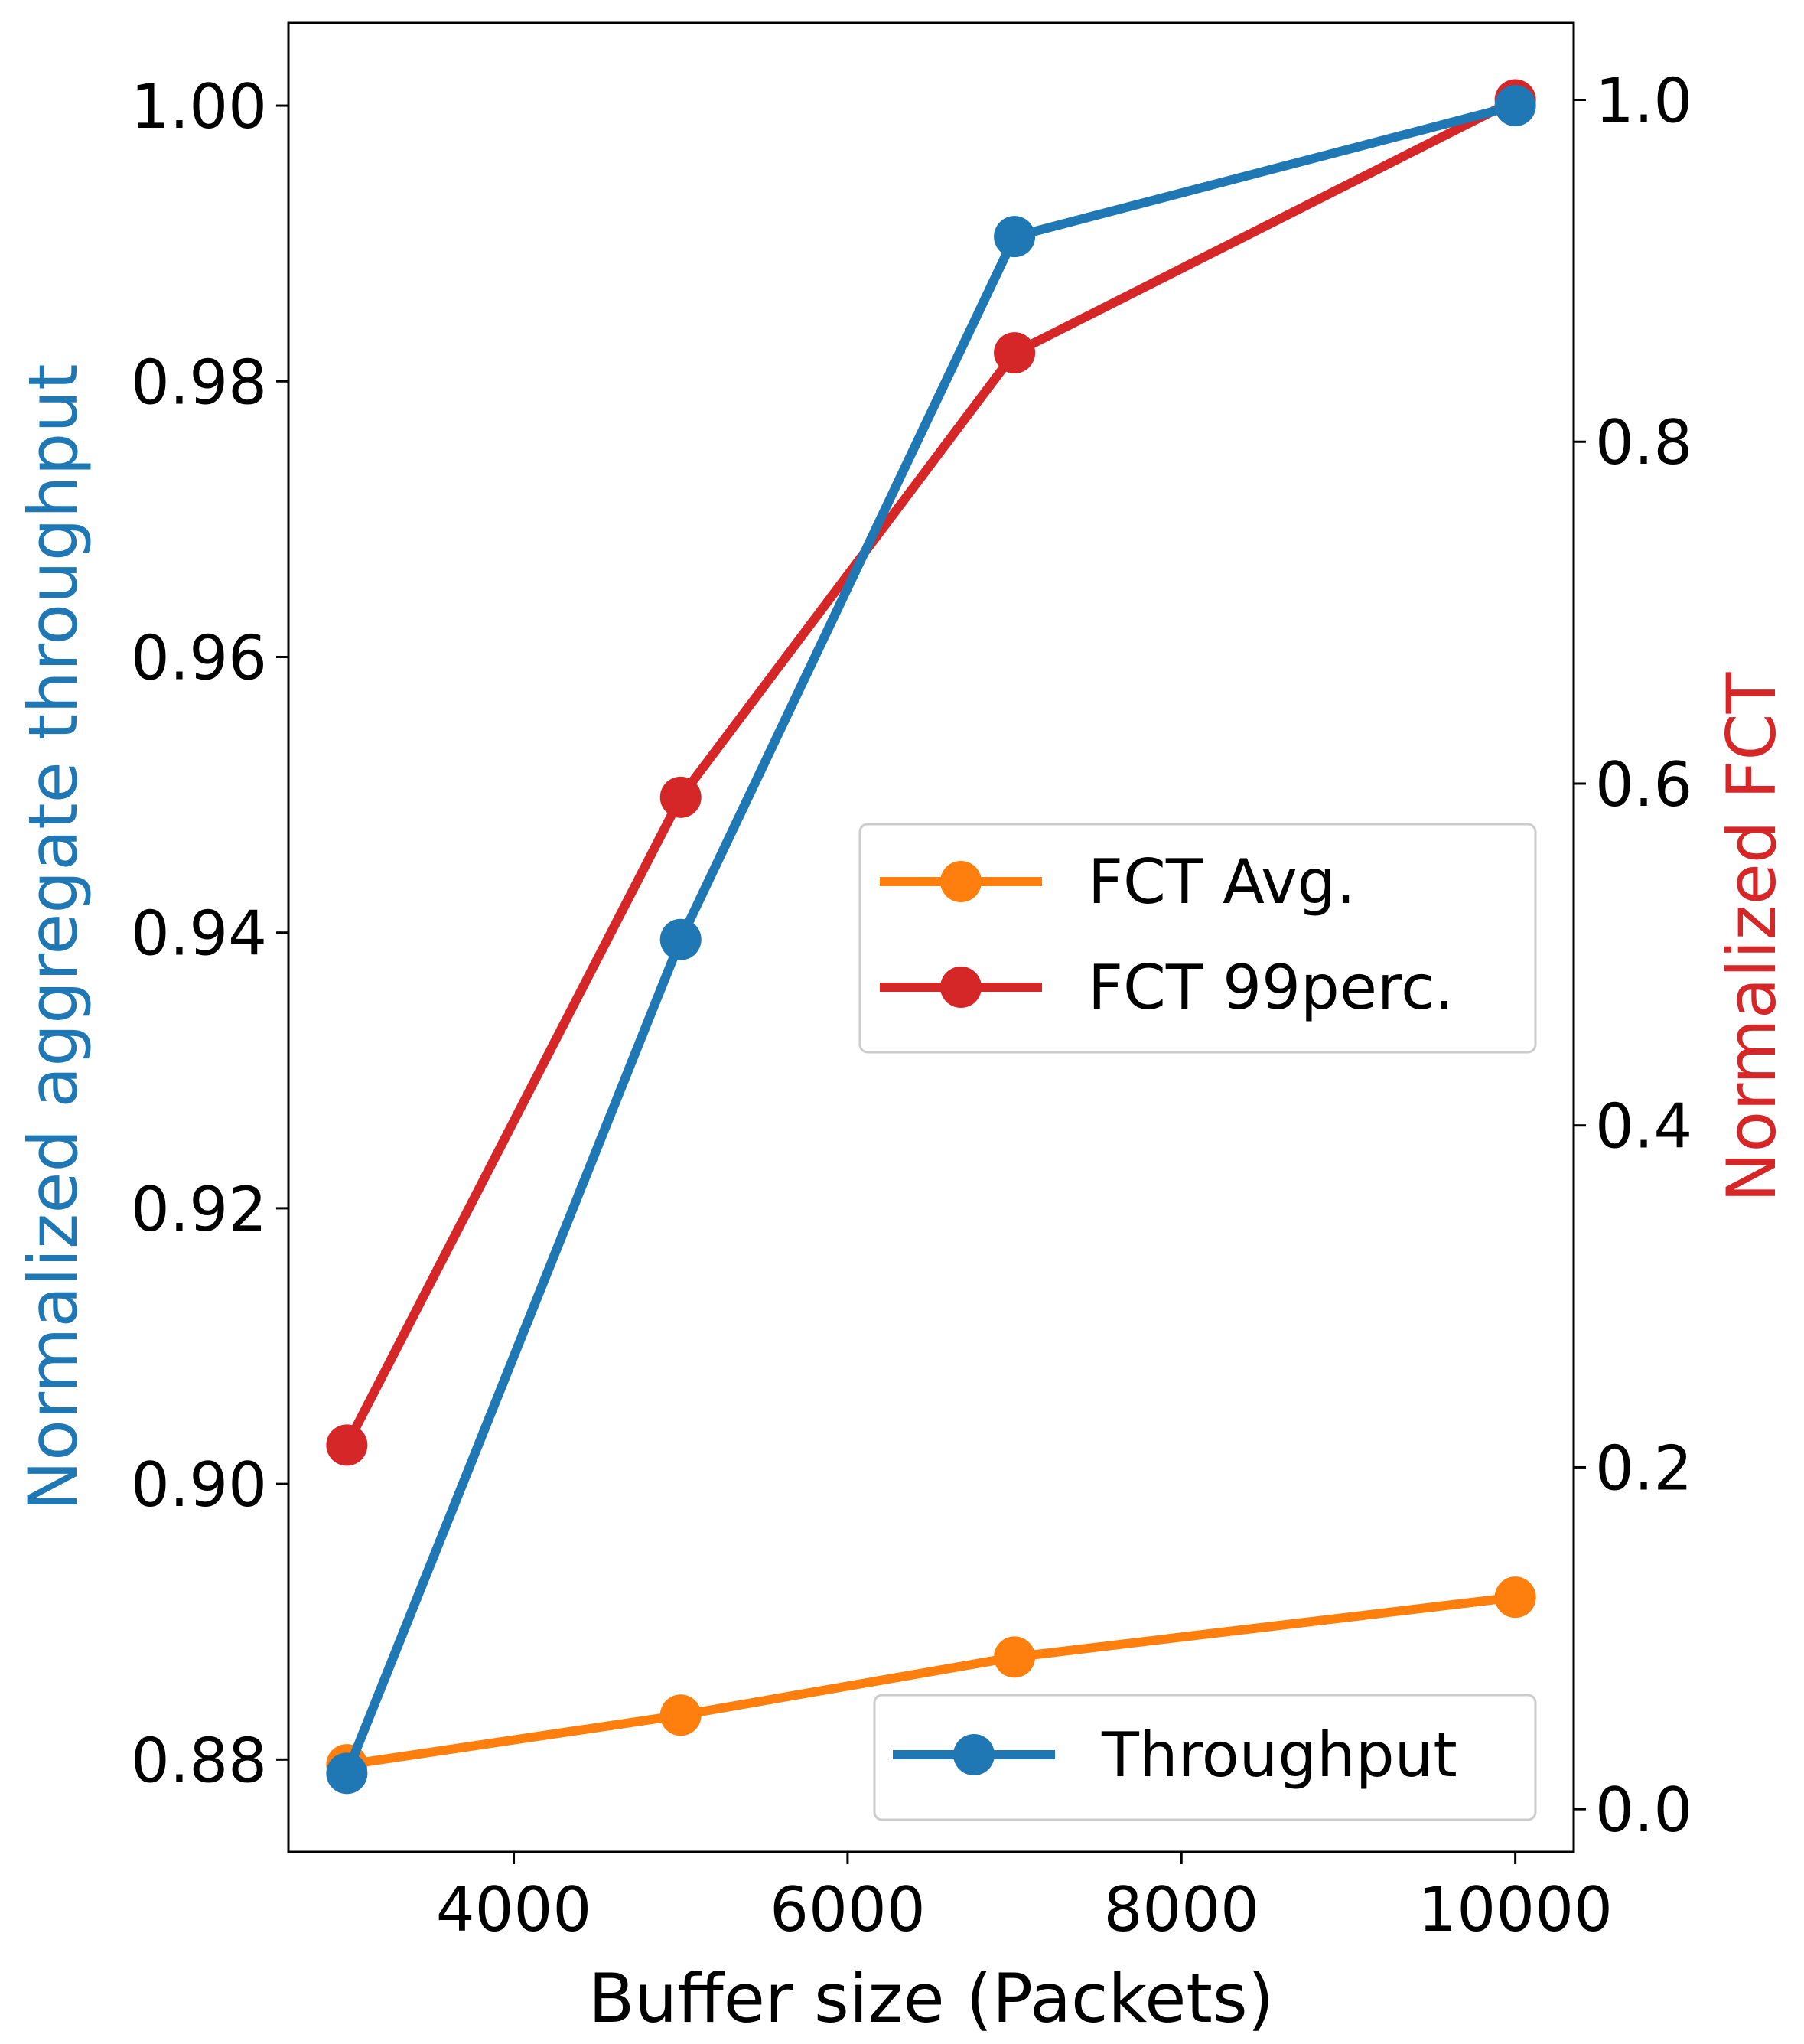  What do you see at coordinates (199, 1209) in the screenshot?
I see `left-y-tick-label: 0.92` at bounding box center [199, 1209].